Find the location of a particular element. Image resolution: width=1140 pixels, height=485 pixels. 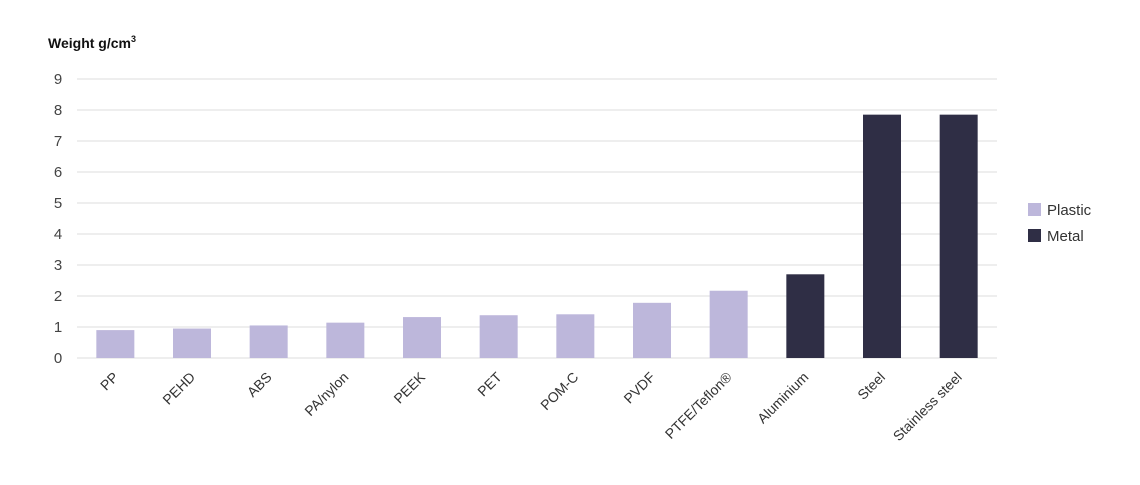

x-tick-label: Steel is located at coordinates (871, 386).